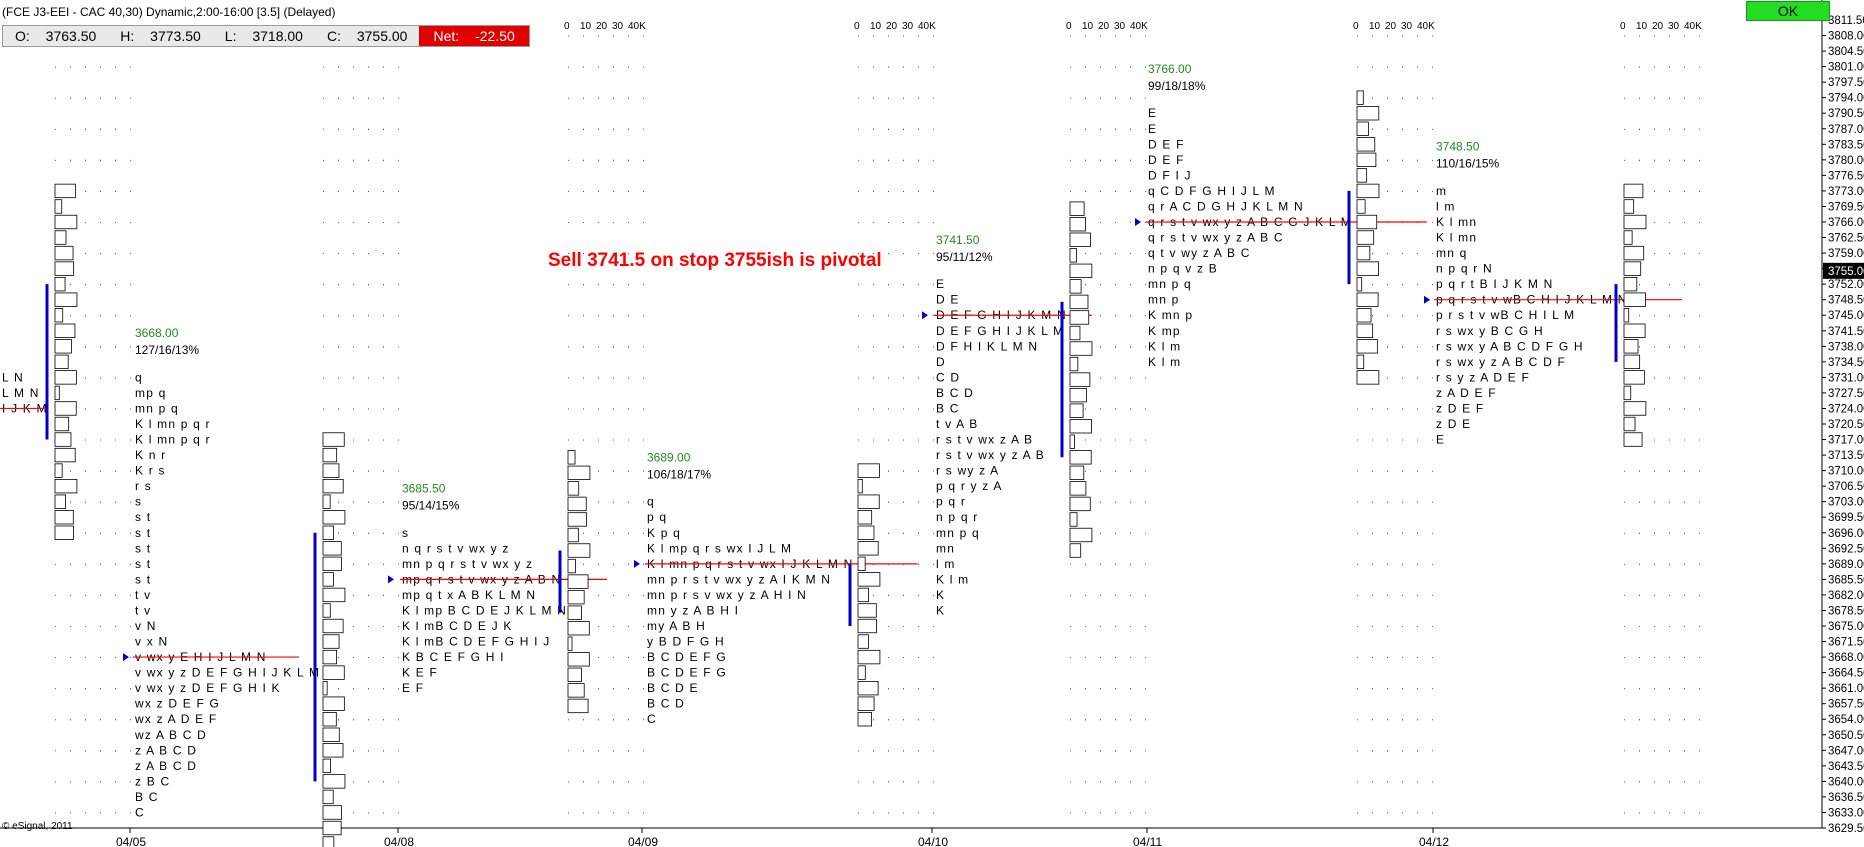  What do you see at coordinates (955, 393) in the screenshot?
I see `tpo-row: B C D` at bounding box center [955, 393].